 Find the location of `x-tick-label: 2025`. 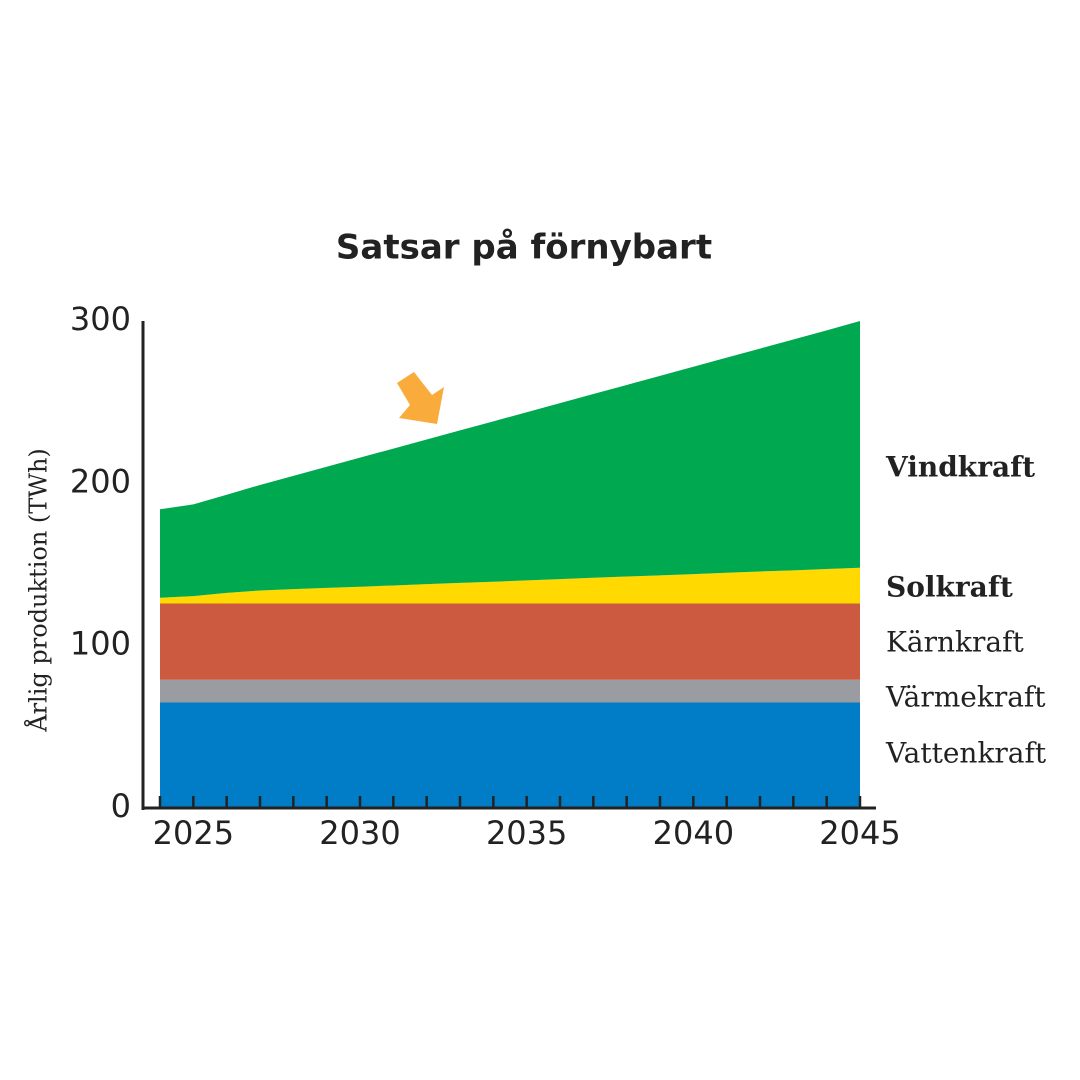

x-tick-label: 2025 is located at coordinates (193, 833).